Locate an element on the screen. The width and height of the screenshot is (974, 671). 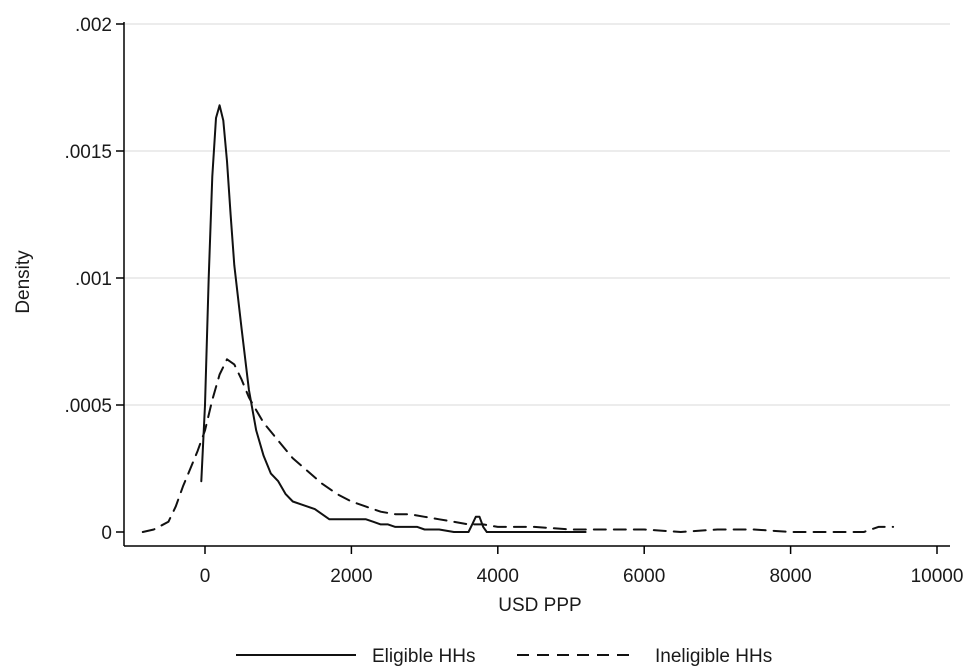
x-tick-label: 8000 is located at coordinates (790, 576).